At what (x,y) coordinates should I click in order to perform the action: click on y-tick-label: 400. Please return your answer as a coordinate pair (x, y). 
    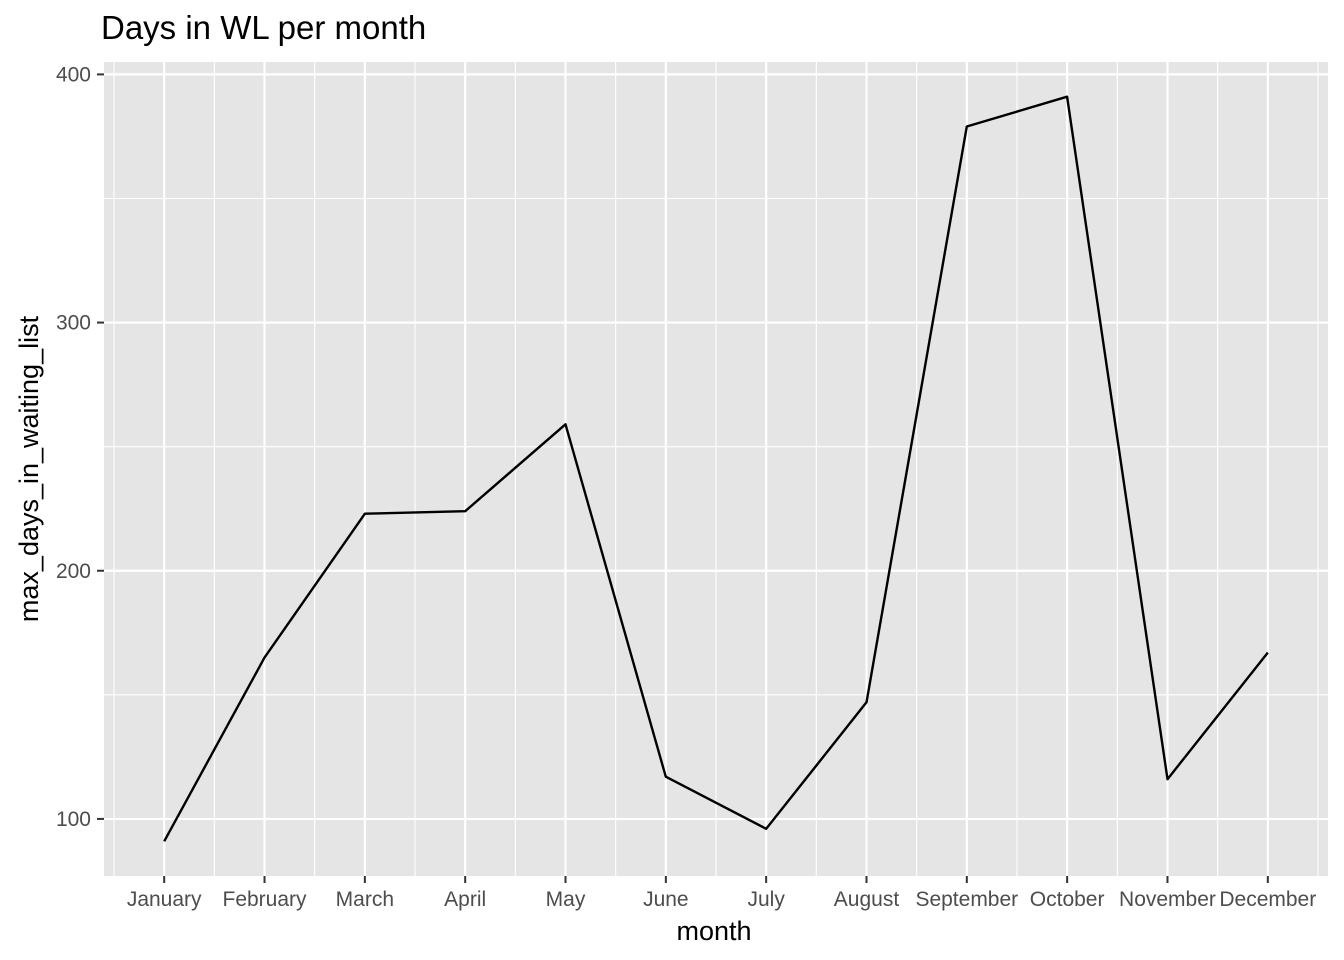
    Looking at the image, I should click on (73, 74).